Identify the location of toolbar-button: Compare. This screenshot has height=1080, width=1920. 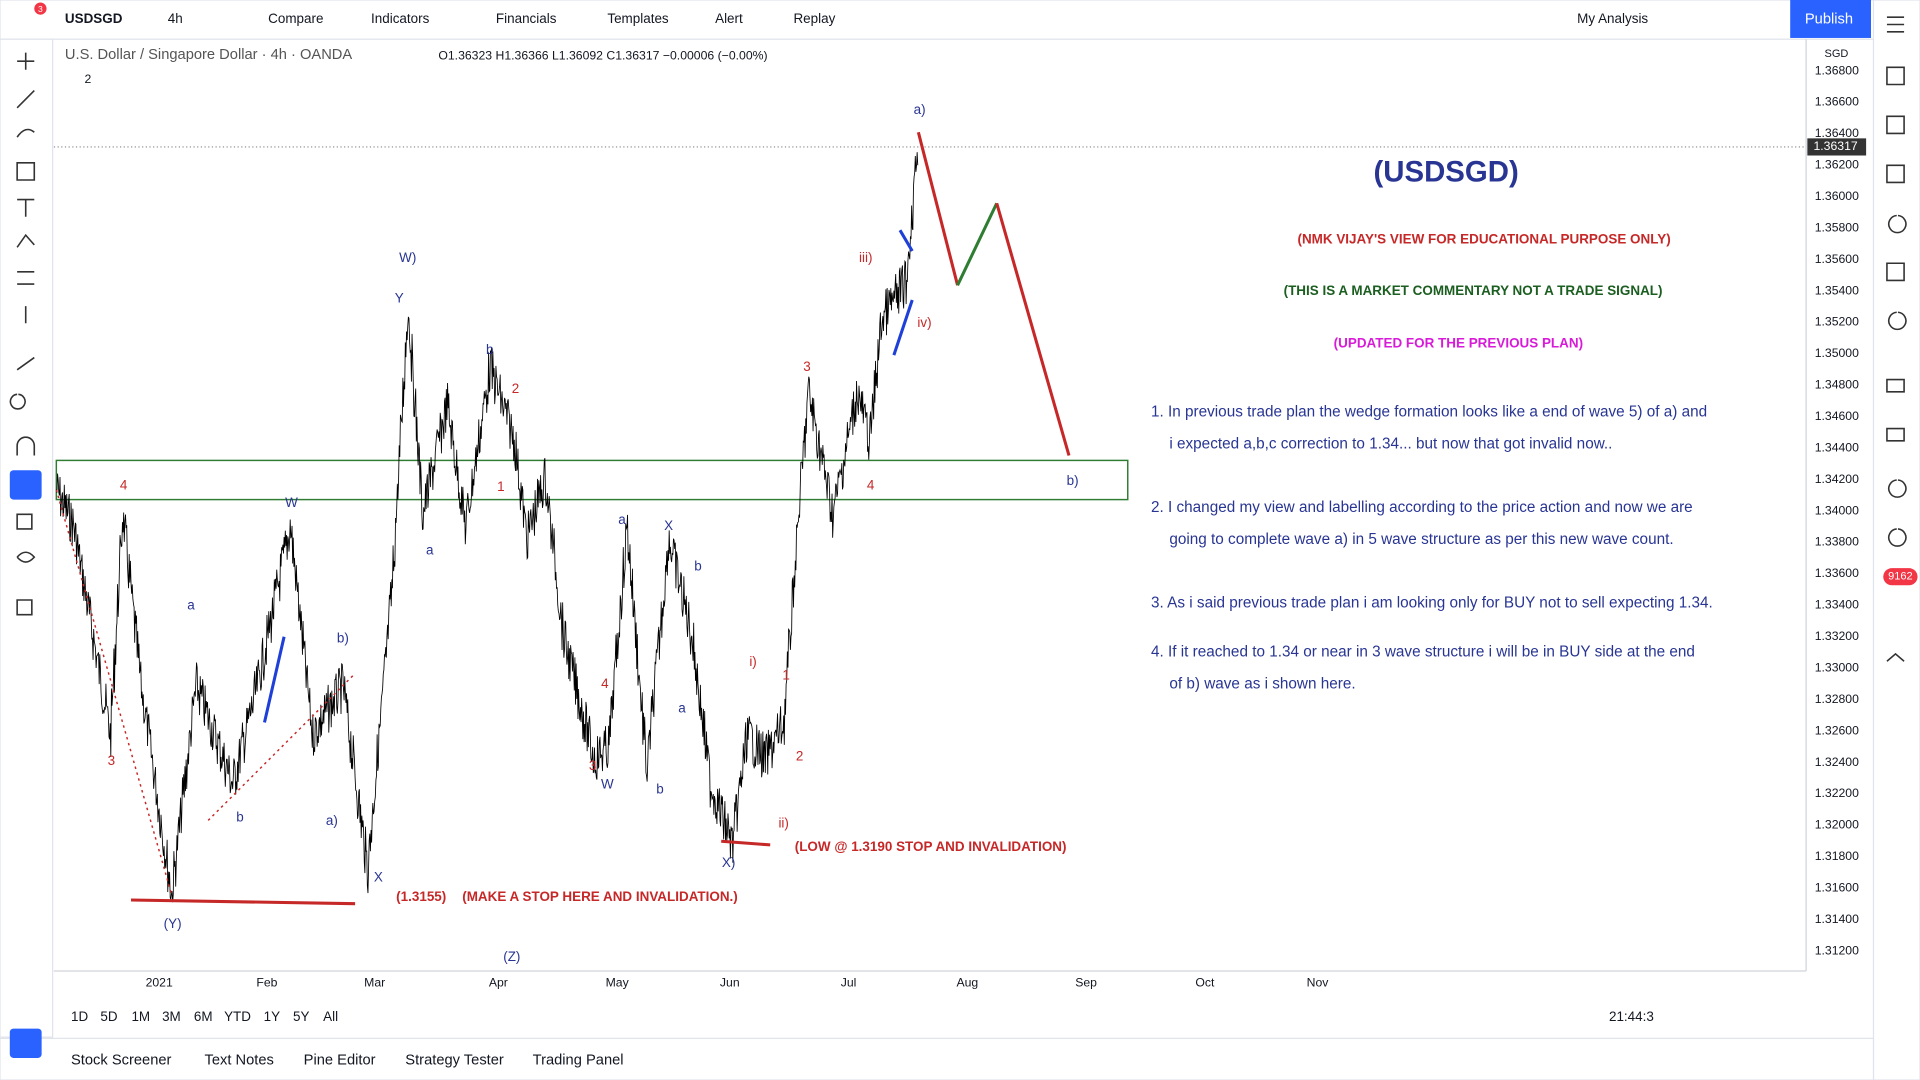
(295, 18).